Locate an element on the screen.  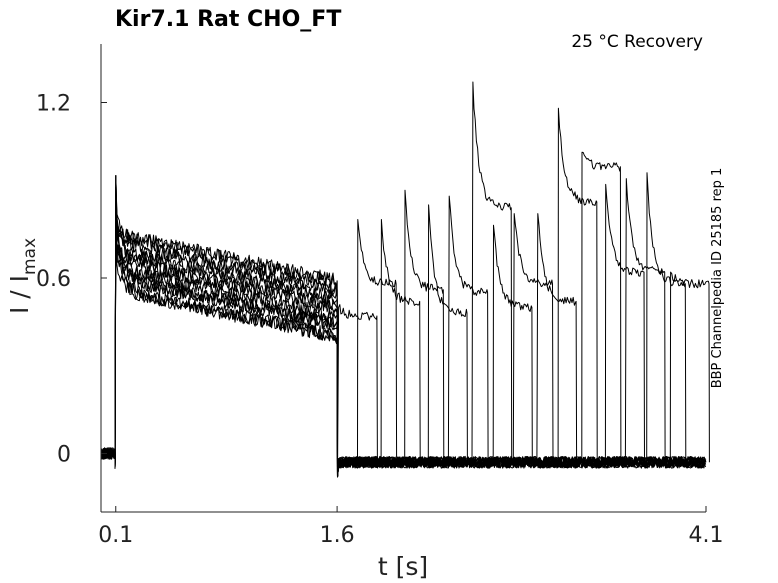
chart-annotation: 25 °C Recovery is located at coordinates (637, 42).